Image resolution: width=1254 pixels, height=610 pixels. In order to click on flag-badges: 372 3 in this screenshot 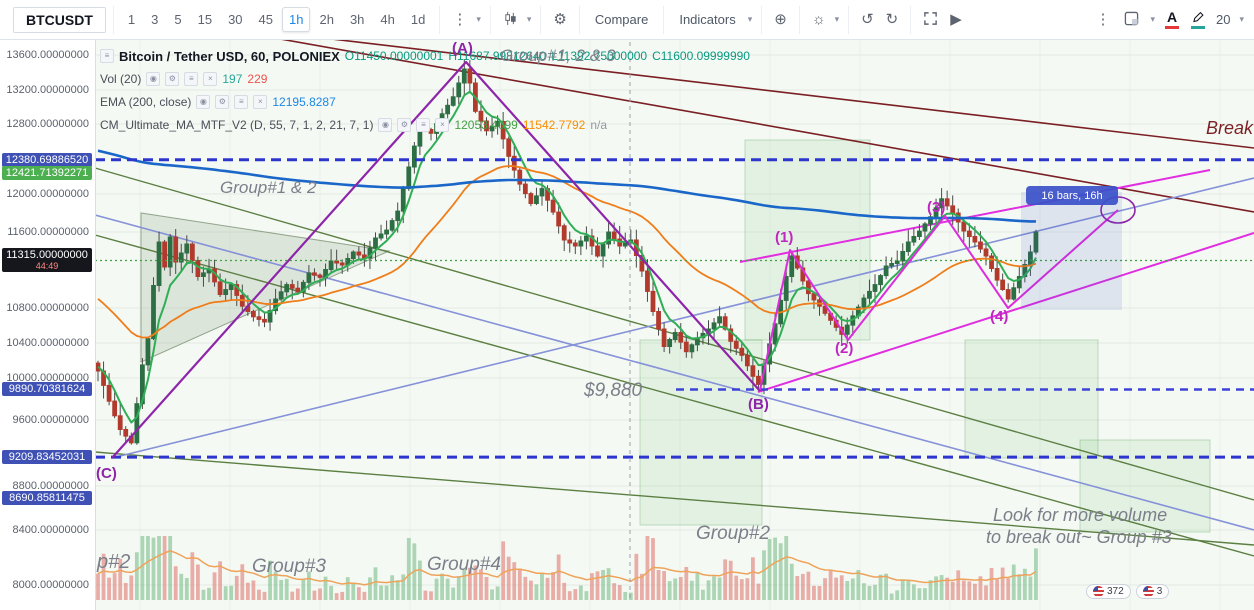, I will do `click(1128, 591)`.